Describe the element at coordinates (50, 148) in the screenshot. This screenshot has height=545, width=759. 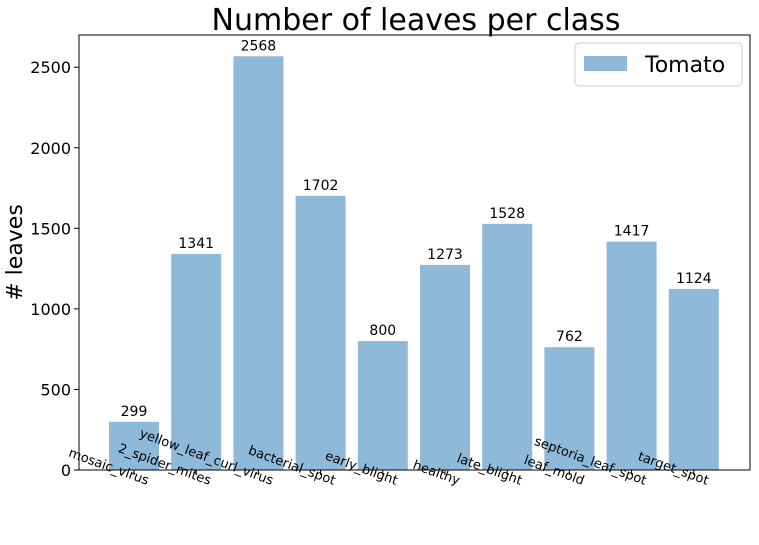
I see `y-tick-label: 2000` at that location.